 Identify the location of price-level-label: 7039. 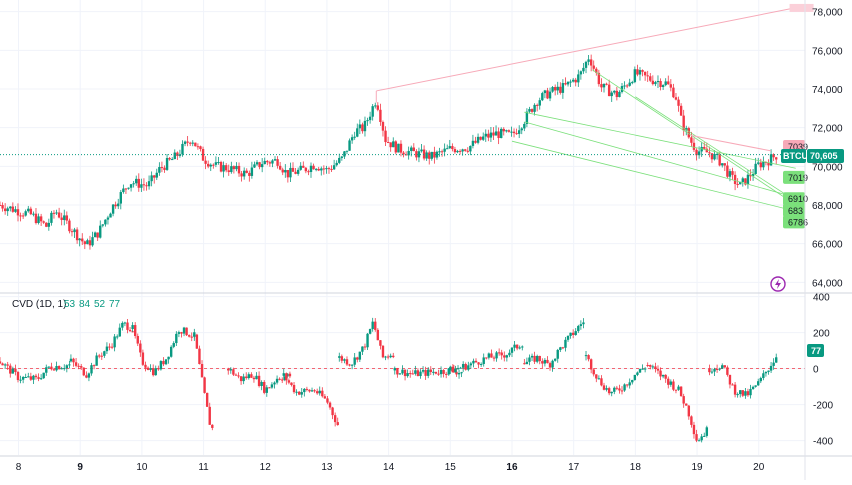
(798, 147).